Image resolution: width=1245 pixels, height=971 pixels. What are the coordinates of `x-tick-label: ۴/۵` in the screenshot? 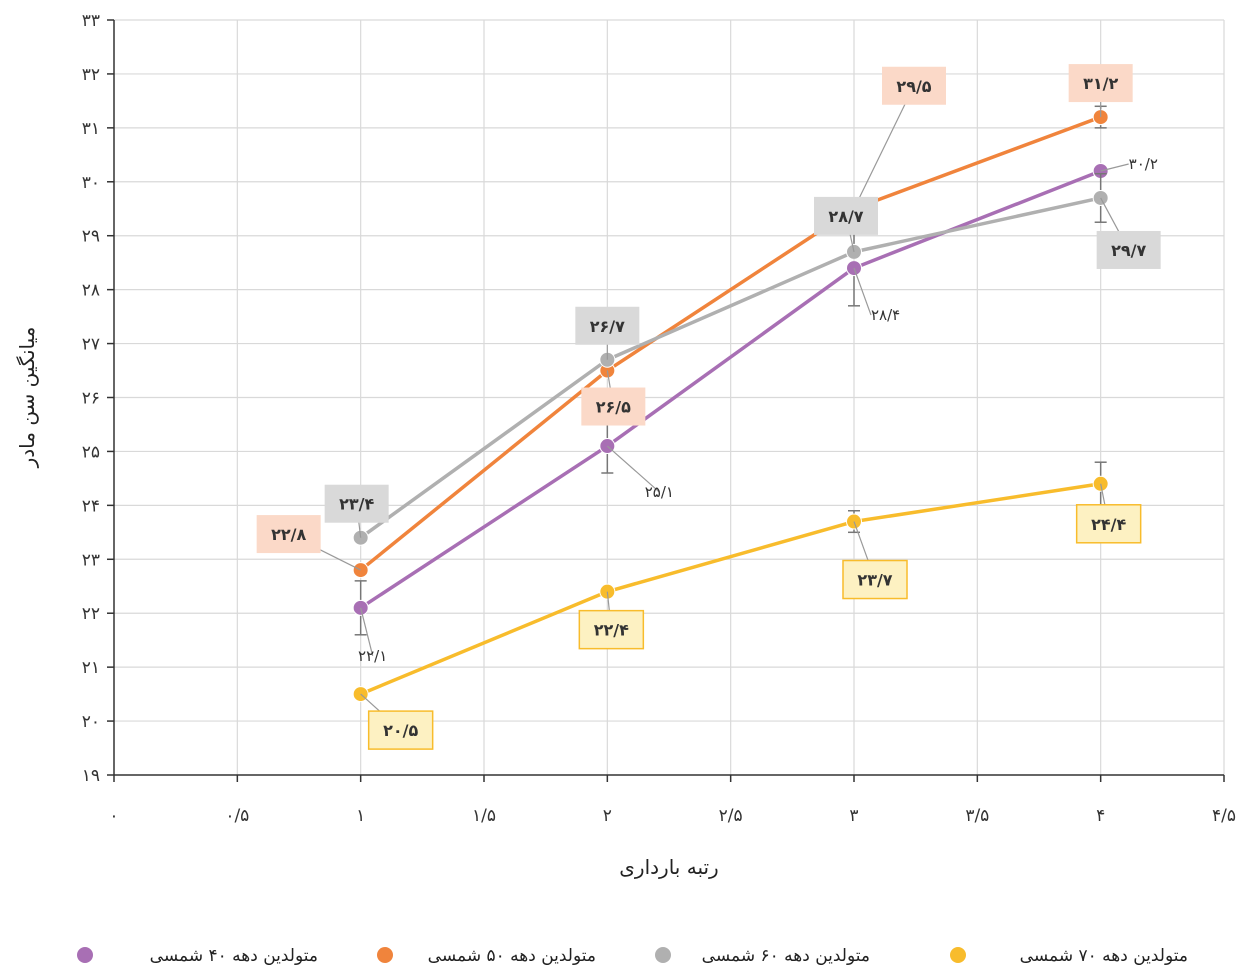 It's located at (1224, 816).